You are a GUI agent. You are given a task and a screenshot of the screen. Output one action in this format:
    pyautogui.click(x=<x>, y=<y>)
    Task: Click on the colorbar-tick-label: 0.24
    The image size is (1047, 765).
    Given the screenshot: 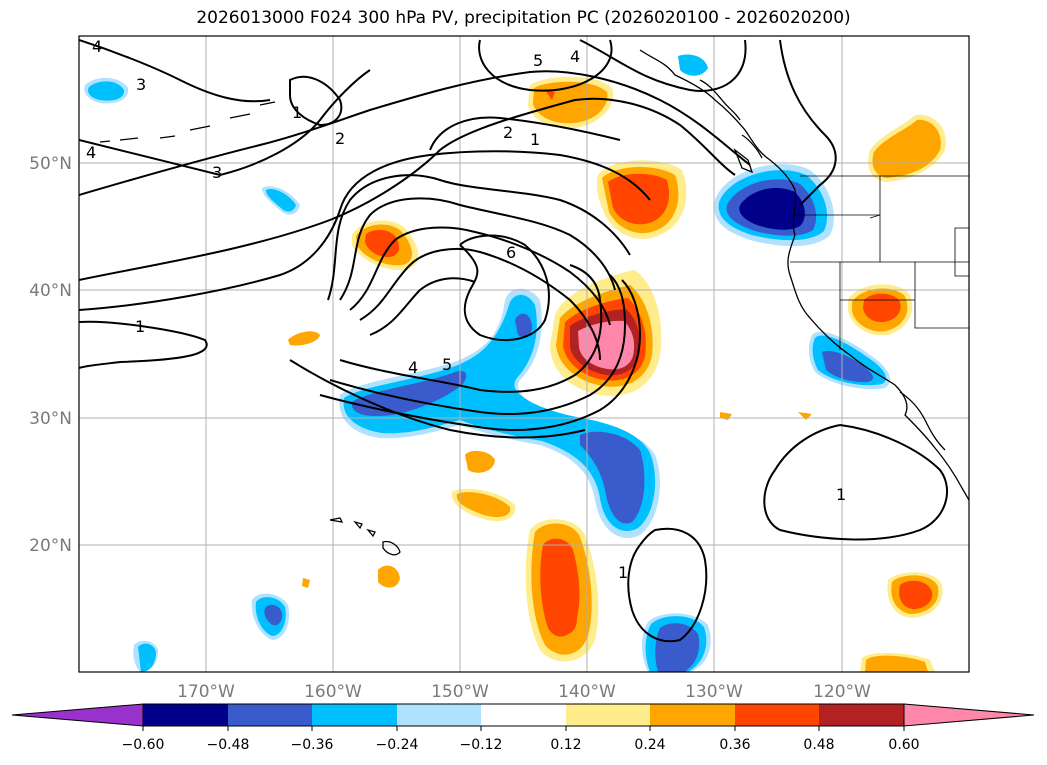 What is the action you would take?
    pyautogui.click(x=649, y=745)
    